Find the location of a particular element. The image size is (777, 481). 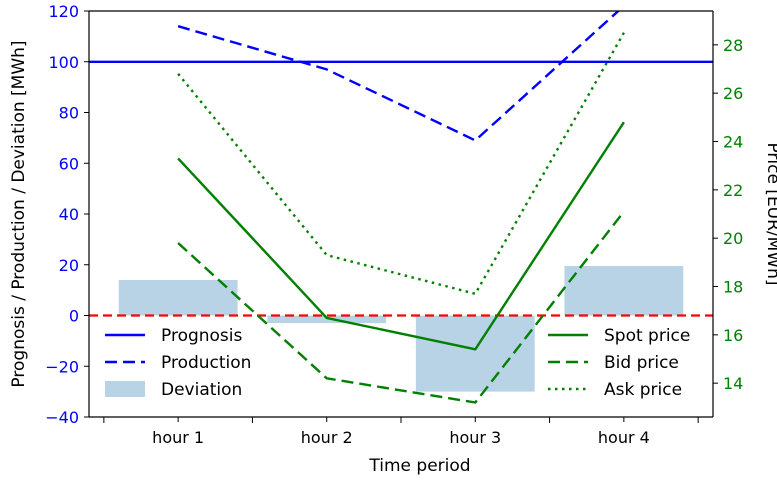

y-left-tick-label: 80 is located at coordinates (69, 113).